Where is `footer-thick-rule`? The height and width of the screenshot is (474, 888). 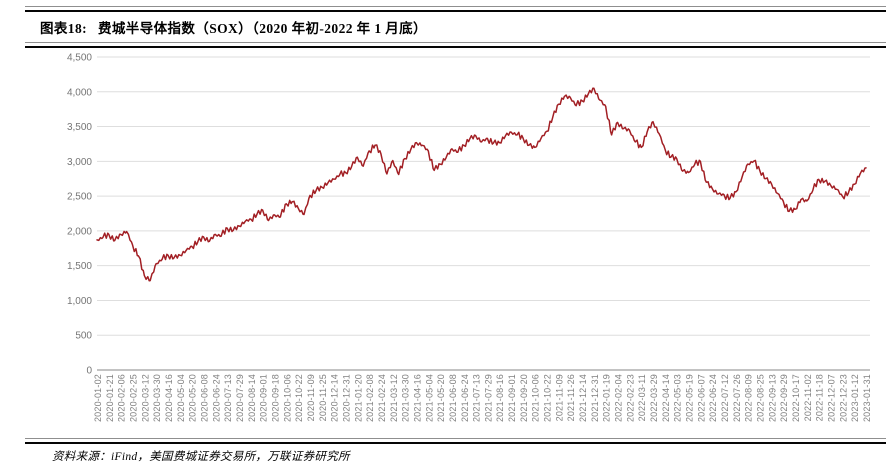 footer-thick-rule is located at coordinates (455, 442).